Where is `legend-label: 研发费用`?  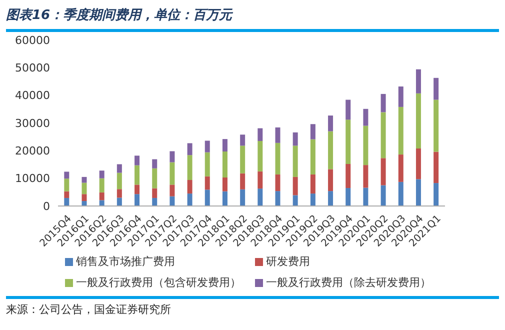 legend-label: 研发费用 is located at coordinates (288, 261).